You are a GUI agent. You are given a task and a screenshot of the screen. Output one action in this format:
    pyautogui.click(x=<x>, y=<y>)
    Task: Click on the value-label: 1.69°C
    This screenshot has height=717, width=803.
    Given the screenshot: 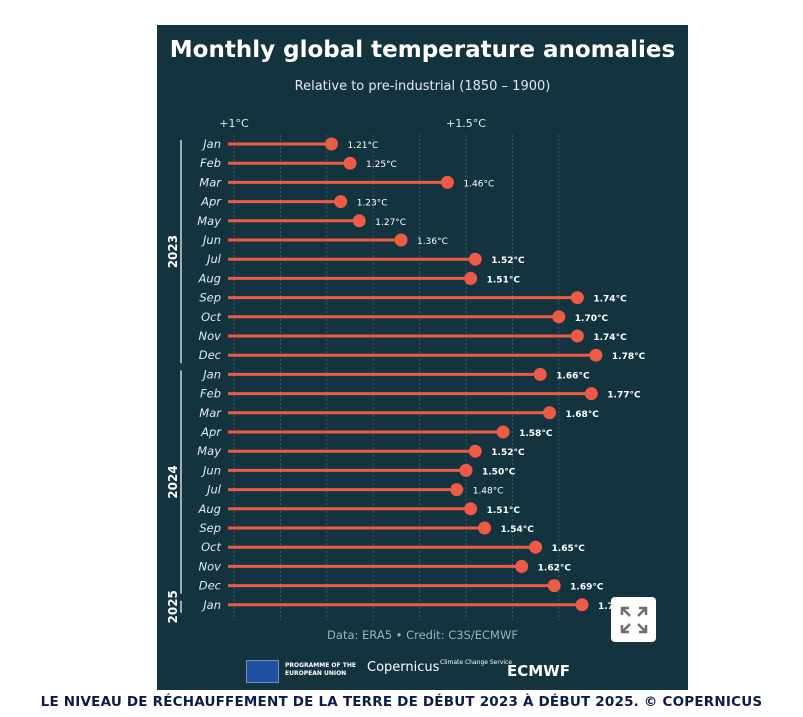 What is the action you would take?
    pyautogui.click(x=587, y=588)
    